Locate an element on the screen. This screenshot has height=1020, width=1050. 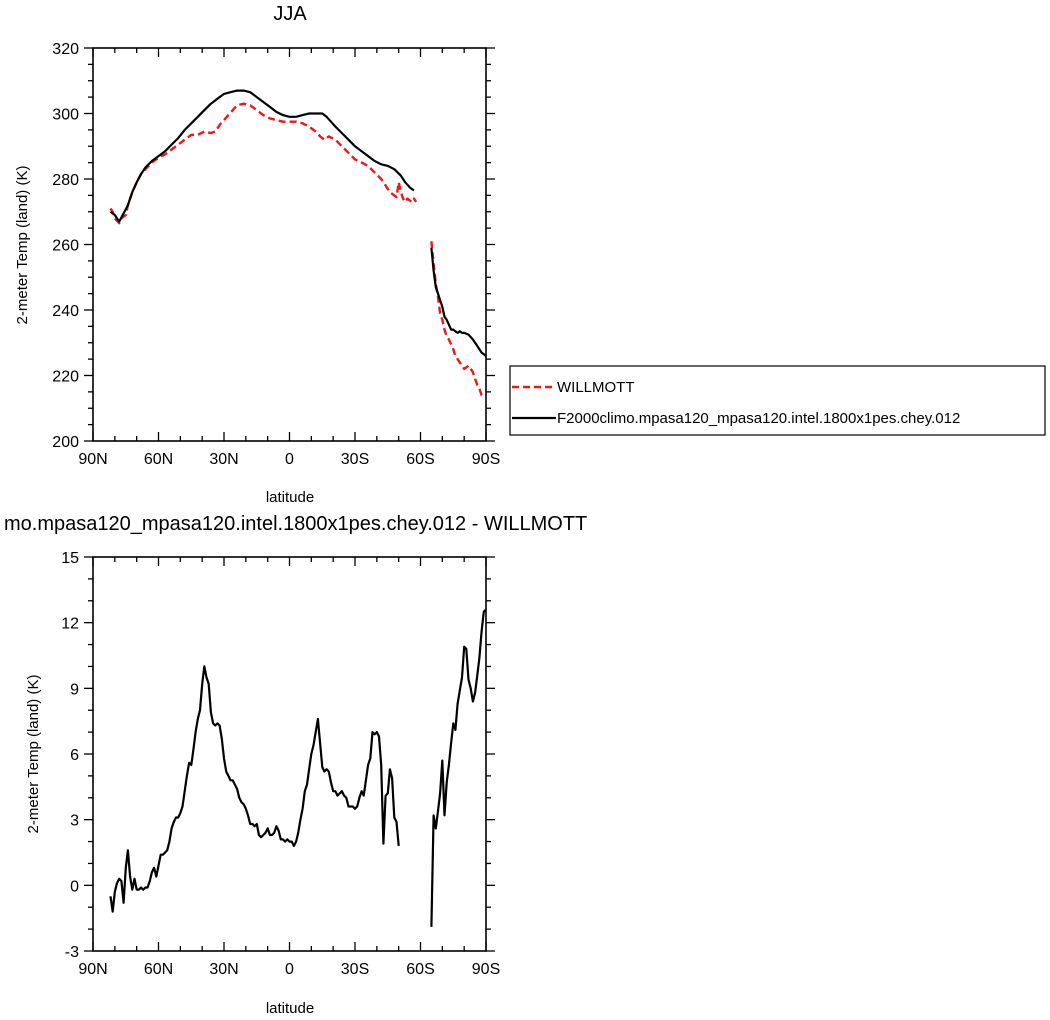
bottom-ytick-label: -3 is located at coordinates (72, 952).